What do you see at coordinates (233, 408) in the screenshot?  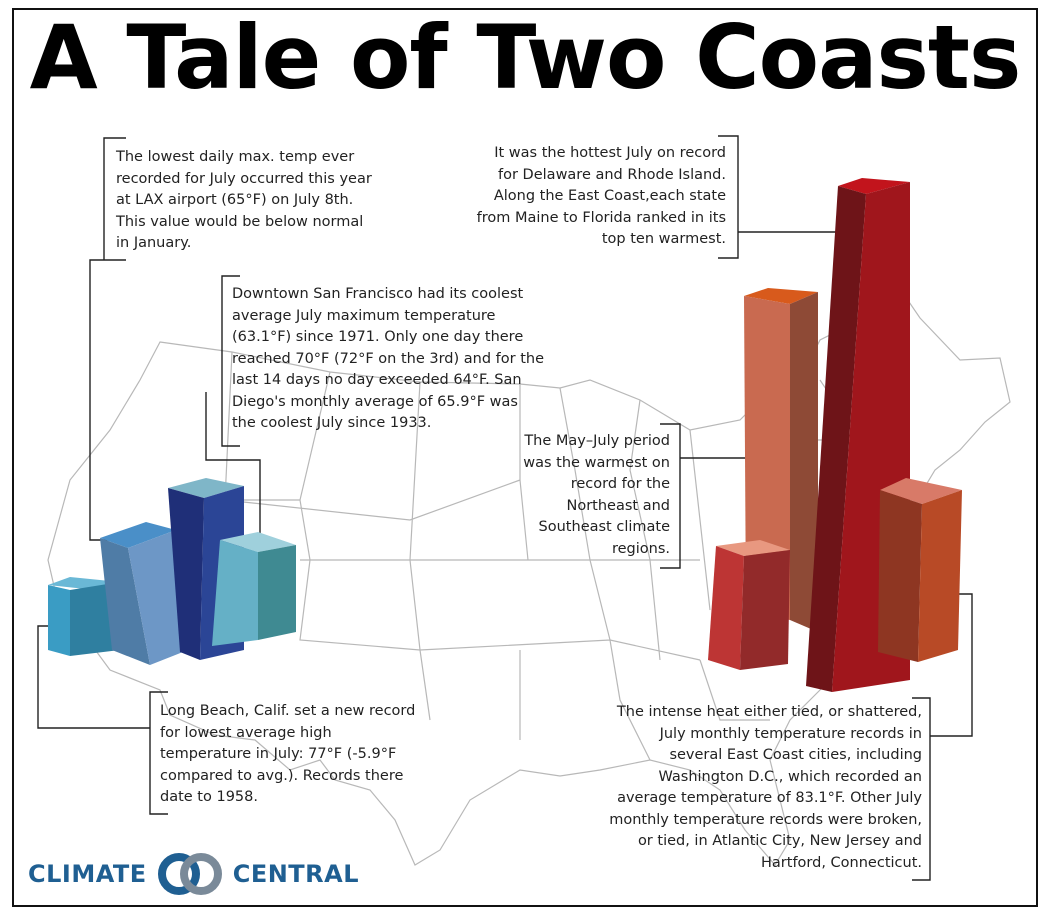 I see `callout-line-sf` at bounding box center [233, 408].